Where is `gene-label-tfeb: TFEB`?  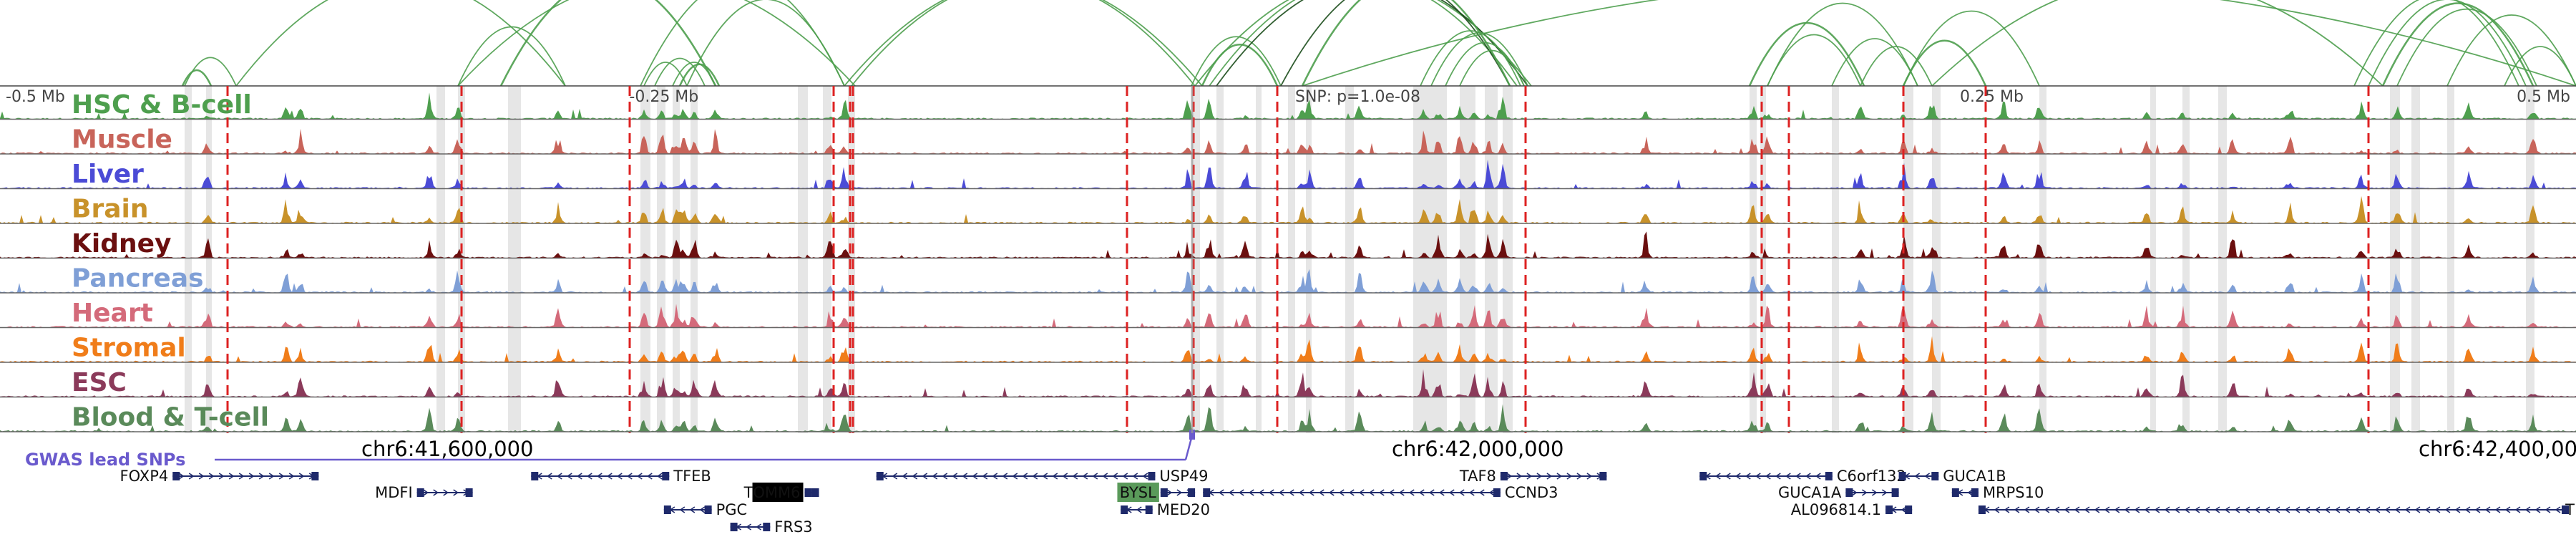 gene-label-tfeb: TFEB is located at coordinates (692, 476).